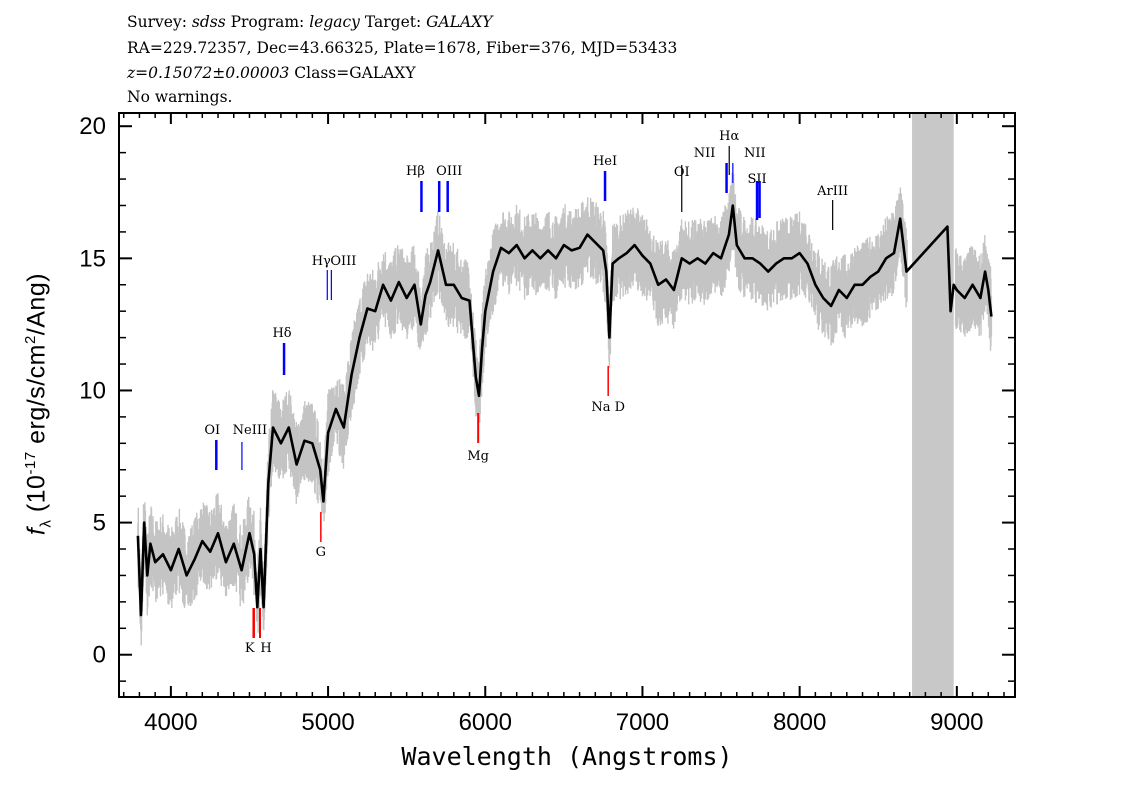 The height and width of the screenshot is (810, 1134). What do you see at coordinates (36, 398) in the screenshot?
I see `ylabel-unit-mid: erg/s/cm` at bounding box center [36, 398].